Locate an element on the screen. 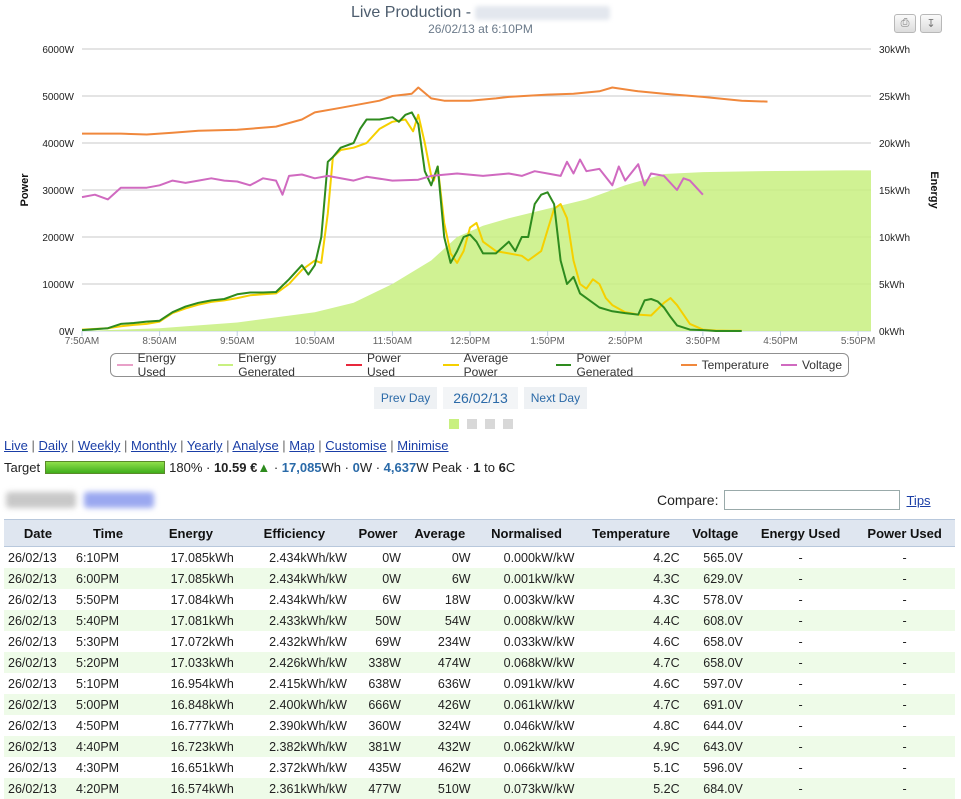 Image resolution: width=961 pixels, height=799 pixels. legend-item: Power Used is located at coordinates (388, 365).